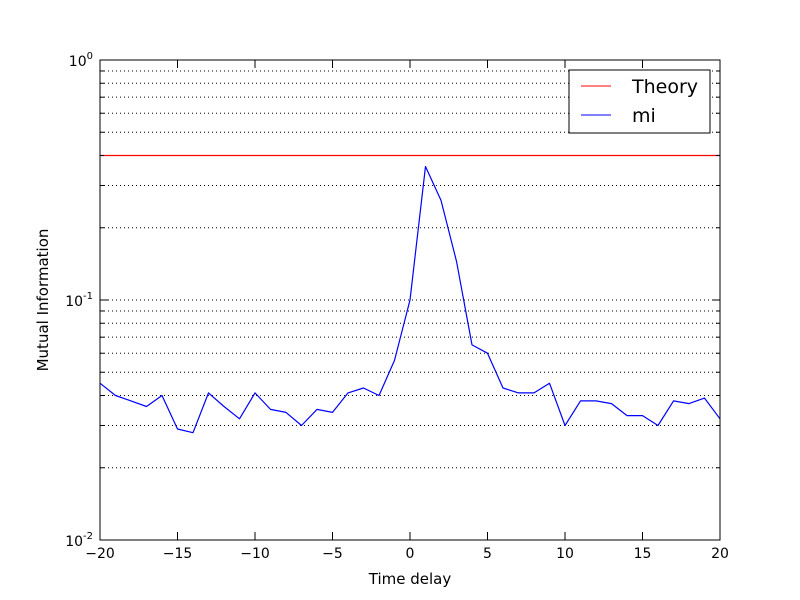  I want to click on x-axis-label: Time delay, so click(410, 579).